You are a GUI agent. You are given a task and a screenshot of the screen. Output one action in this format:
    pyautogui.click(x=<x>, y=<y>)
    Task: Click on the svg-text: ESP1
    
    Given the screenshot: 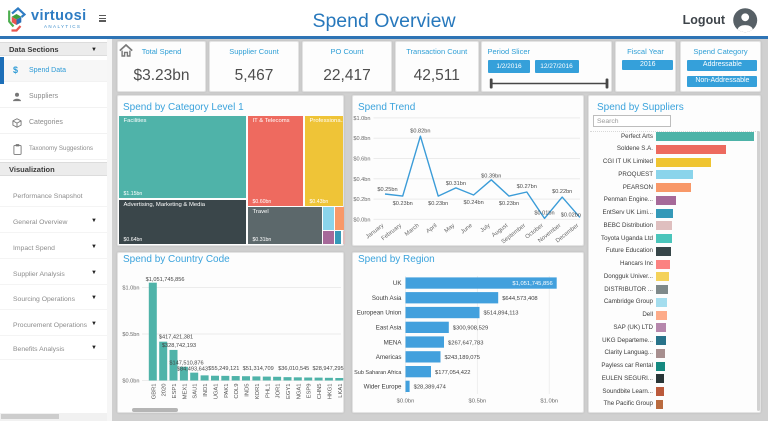 What is the action you would take?
    pyautogui.click(x=175, y=391)
    